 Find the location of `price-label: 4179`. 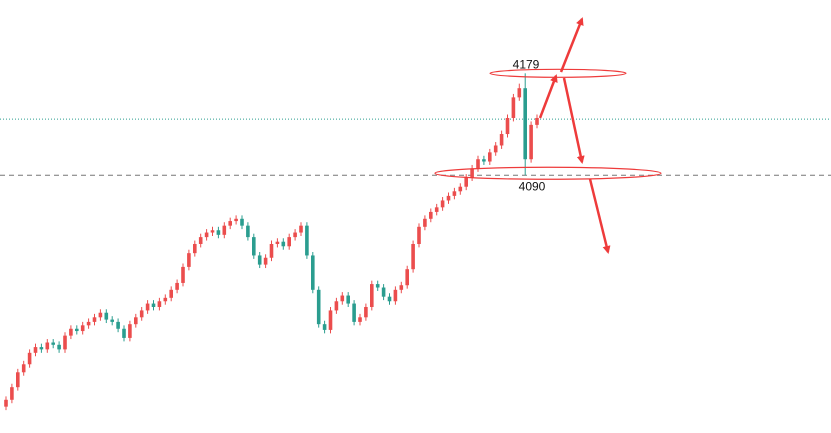

price-label: 4179 is located at coordinates (526, 64).